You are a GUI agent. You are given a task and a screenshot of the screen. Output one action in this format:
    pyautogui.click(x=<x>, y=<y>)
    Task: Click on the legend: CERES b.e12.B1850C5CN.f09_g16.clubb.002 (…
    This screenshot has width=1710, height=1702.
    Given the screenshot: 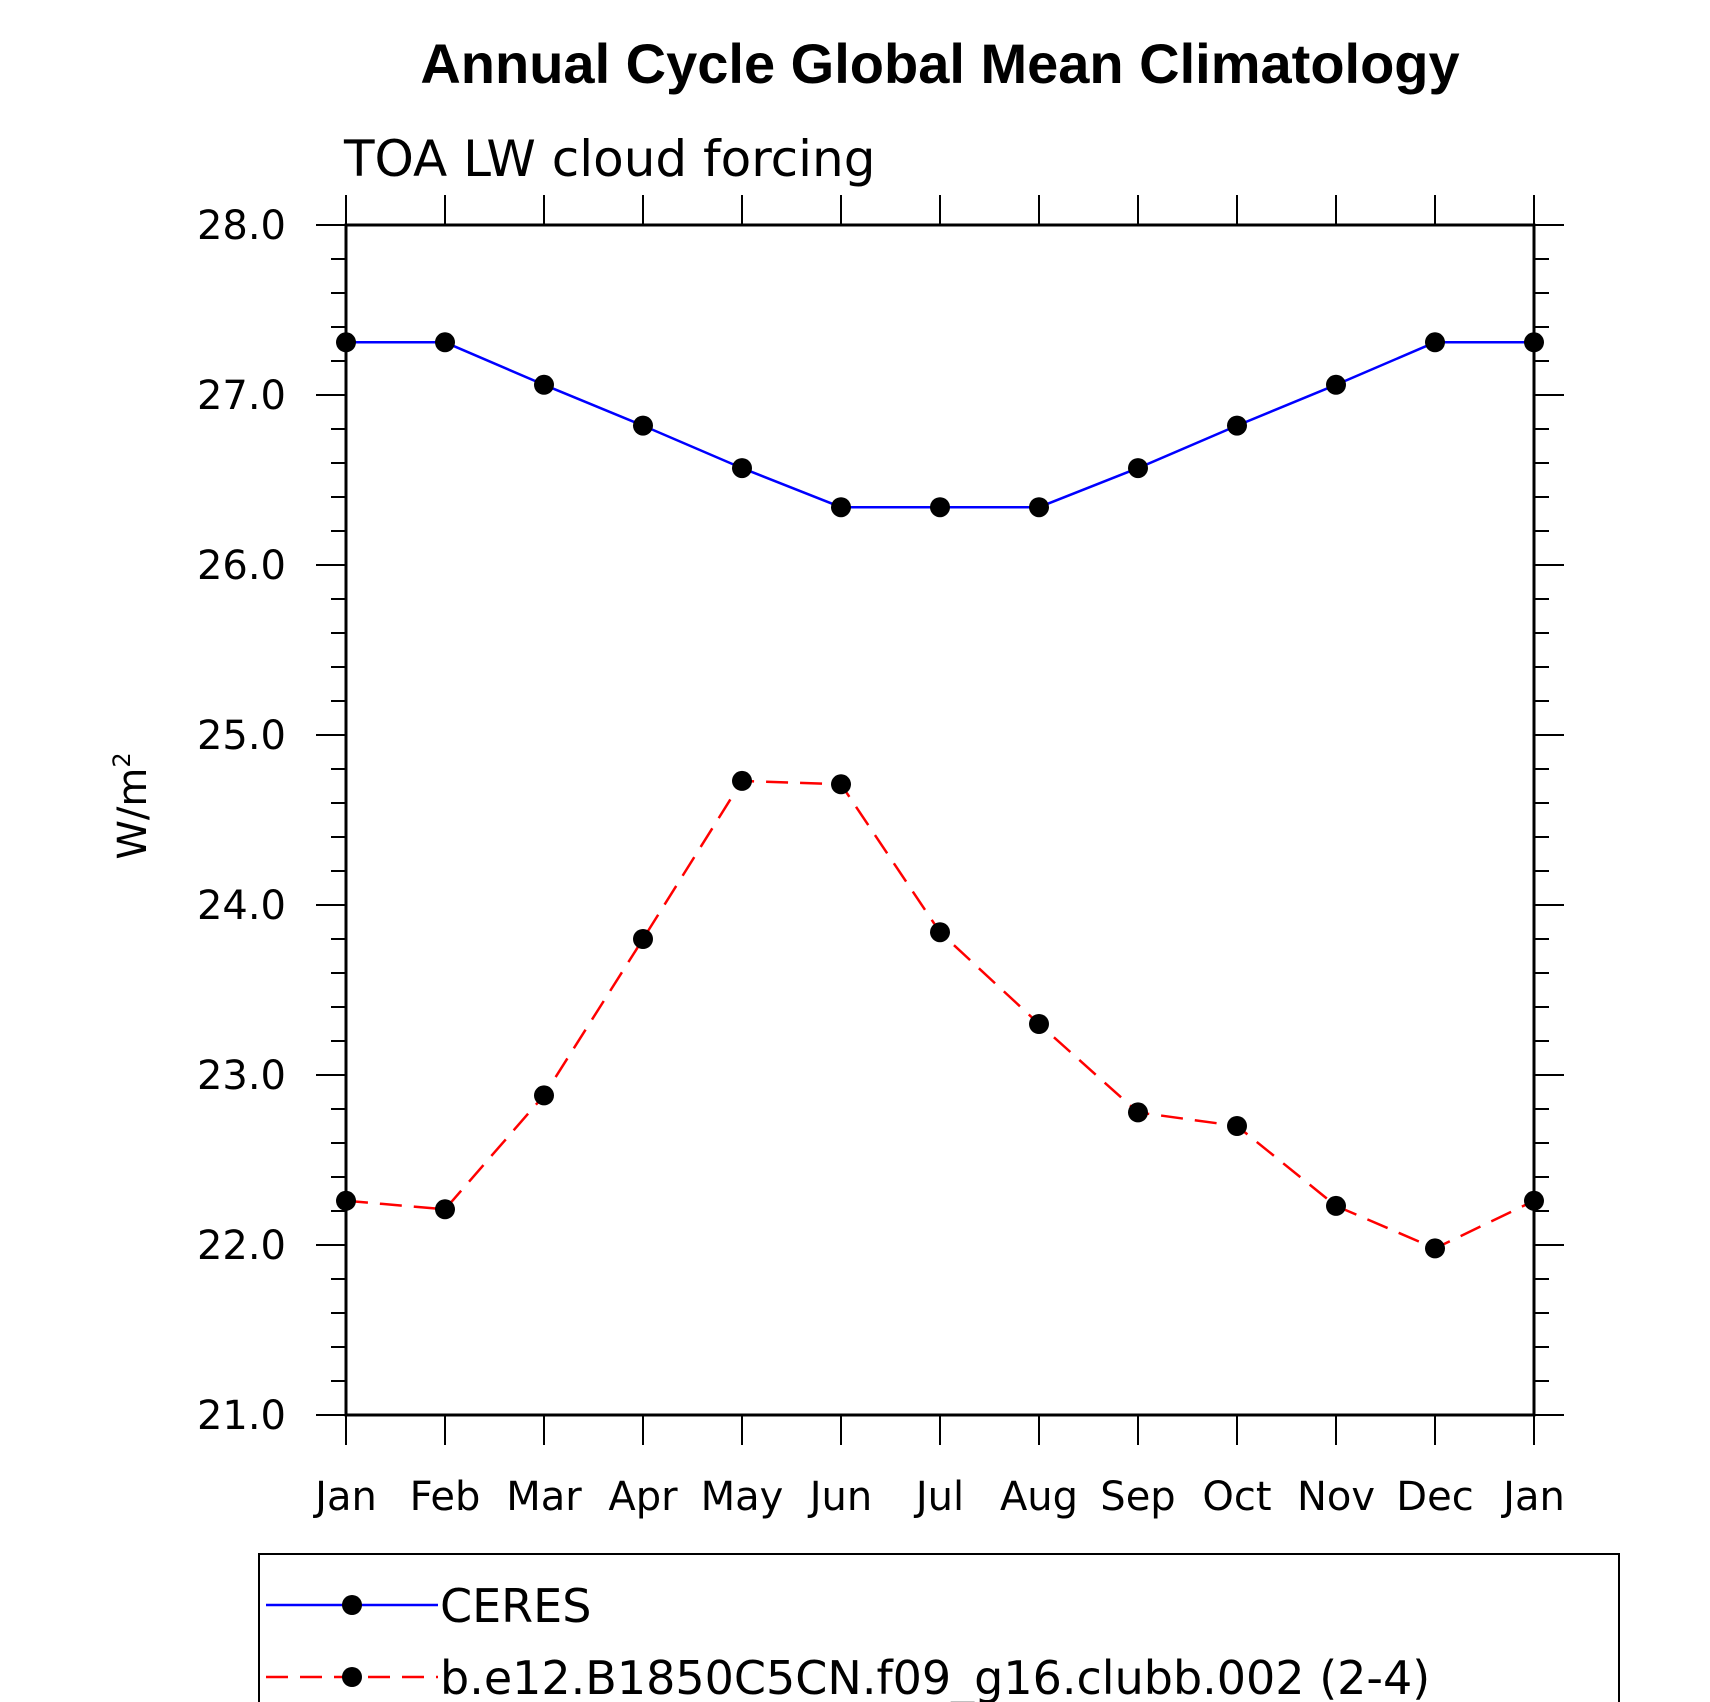 What is the action you would take?
    pyautogui.click(x=939, y=1627)
    